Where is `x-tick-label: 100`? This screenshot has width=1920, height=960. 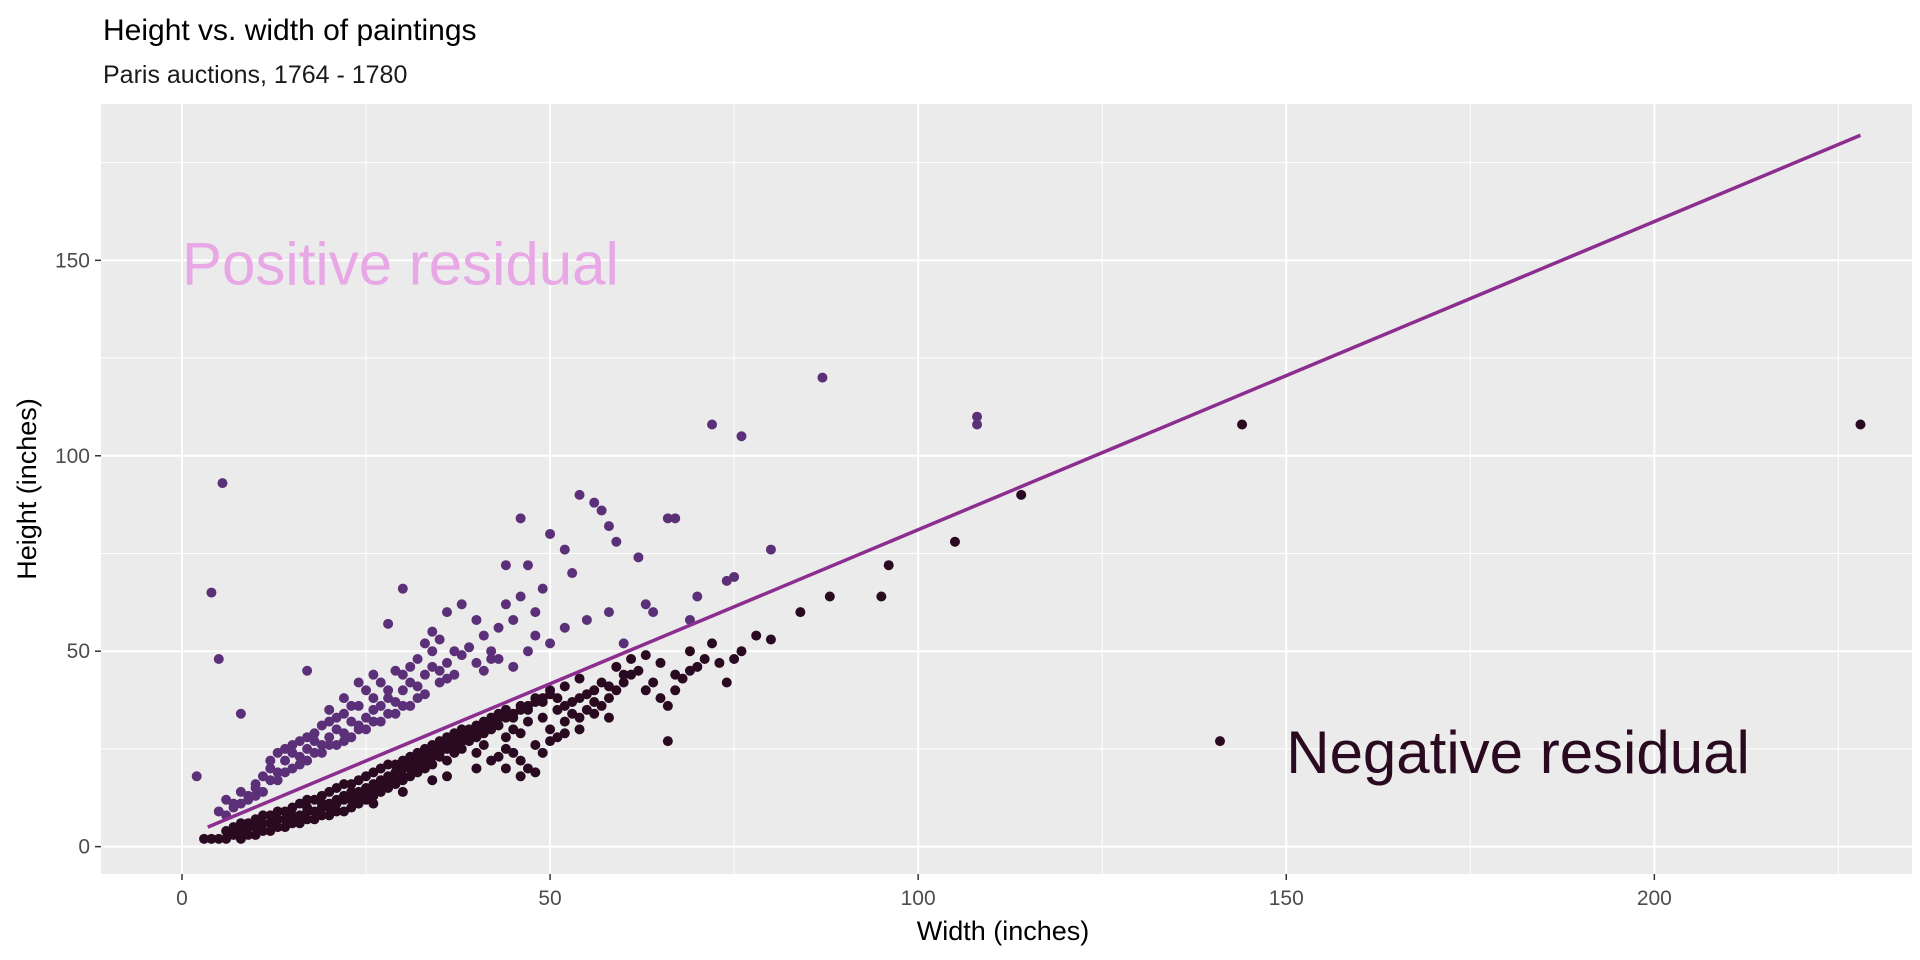 x-tick-label: 100 is located at coordinates (918, 898).